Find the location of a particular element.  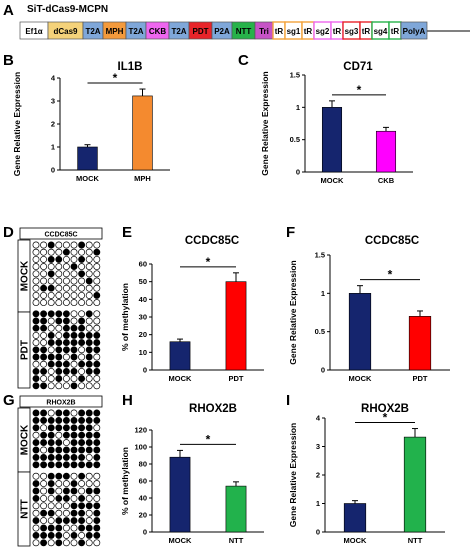

construct-segment: Tri is located at coordinates (264, 30).